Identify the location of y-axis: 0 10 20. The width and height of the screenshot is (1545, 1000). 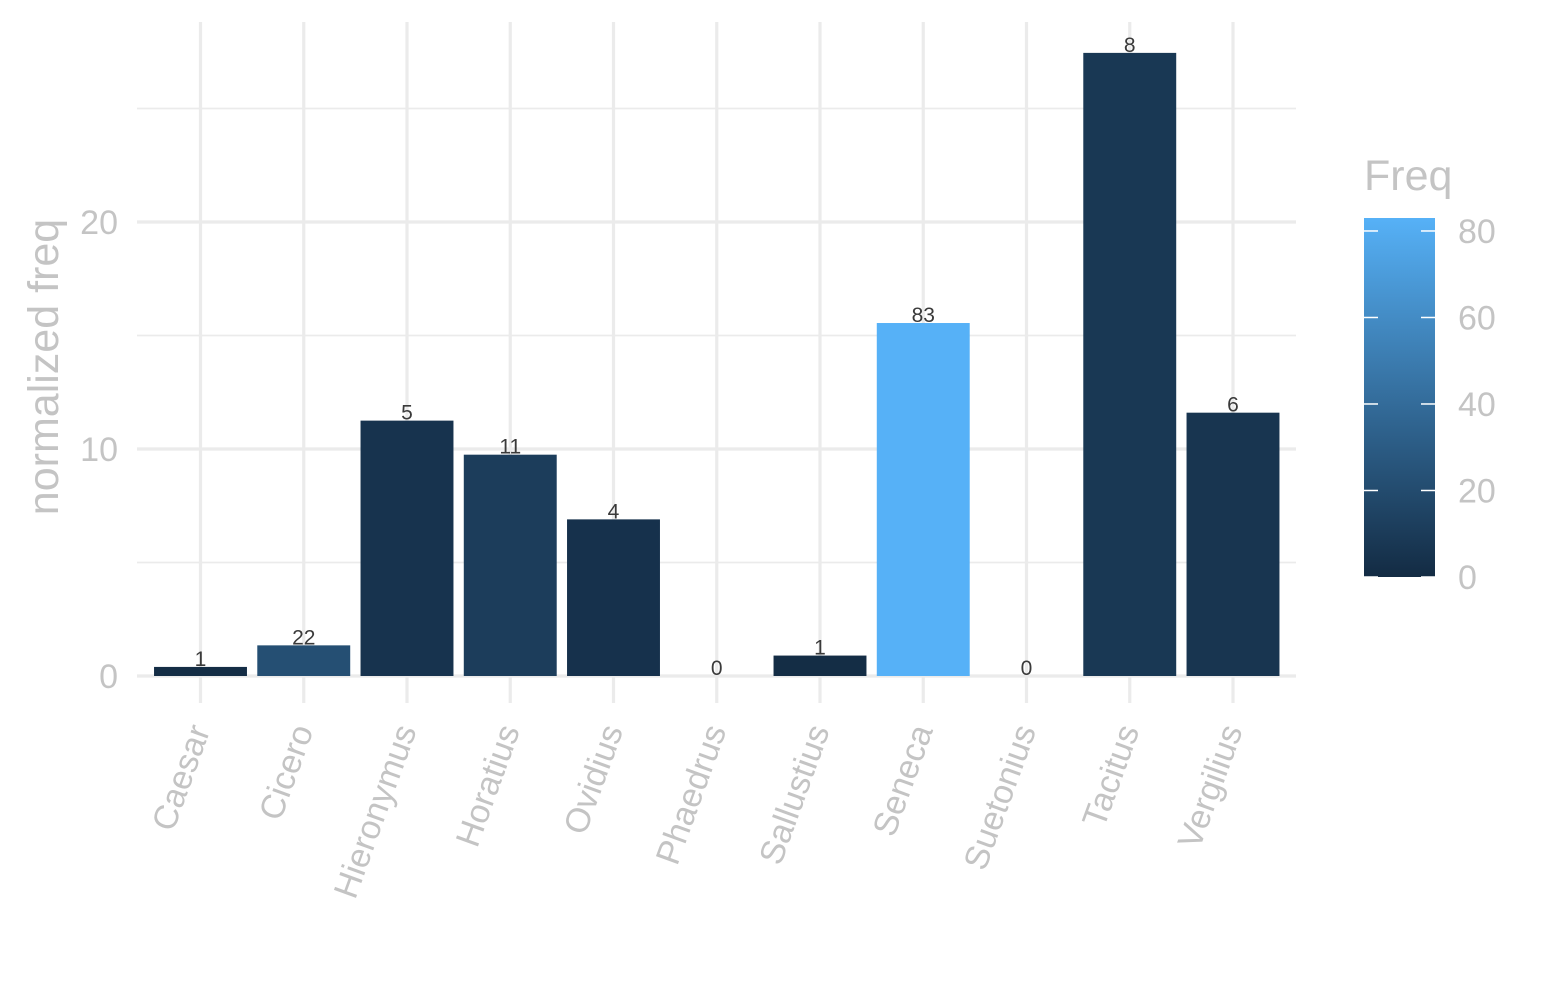
(99, 450).